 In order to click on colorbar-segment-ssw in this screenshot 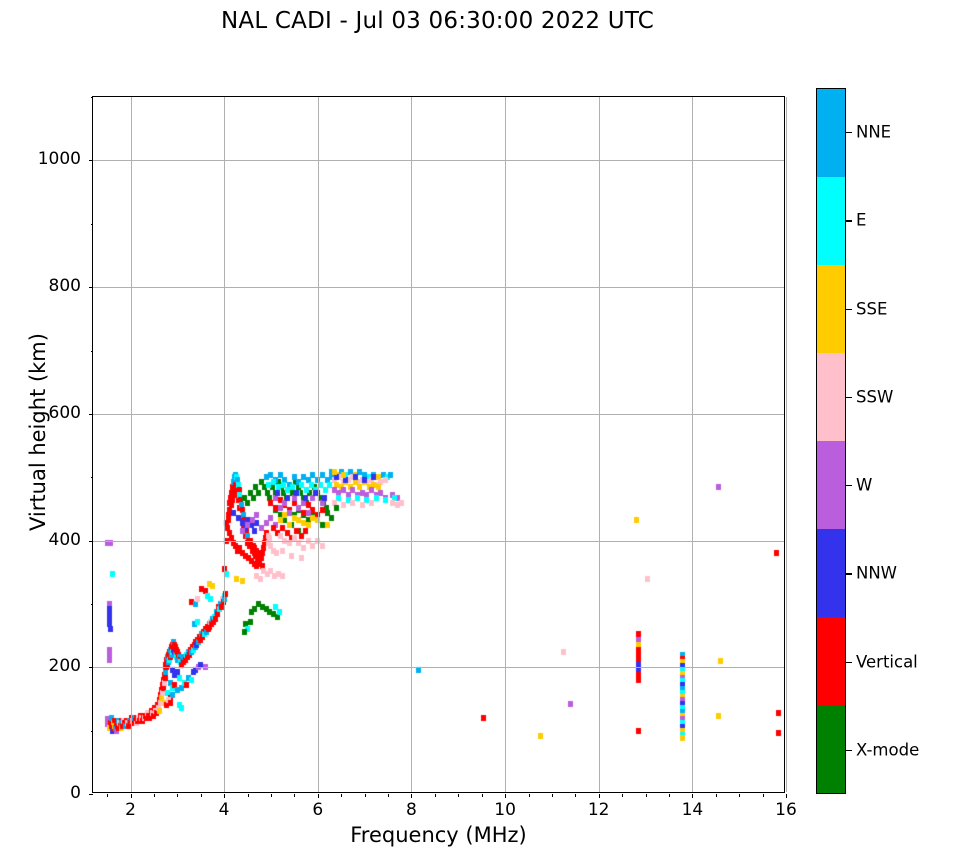, I will do `click(831, 397)`.